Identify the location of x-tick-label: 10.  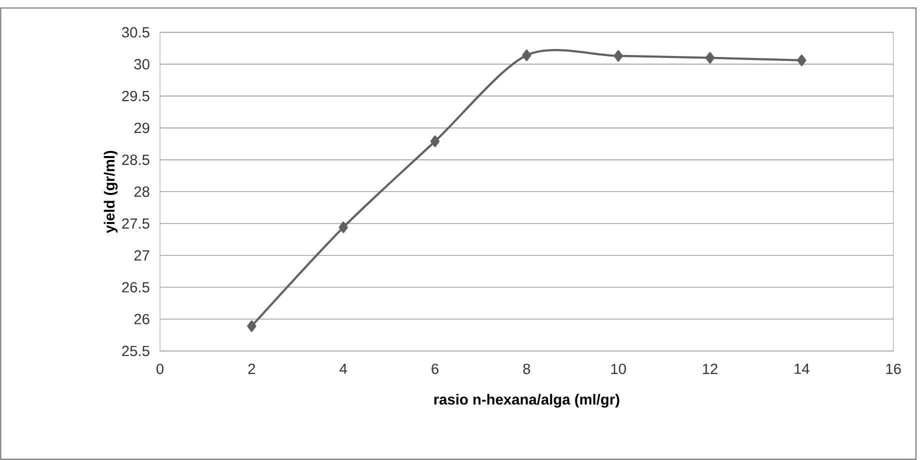
(618, 369).